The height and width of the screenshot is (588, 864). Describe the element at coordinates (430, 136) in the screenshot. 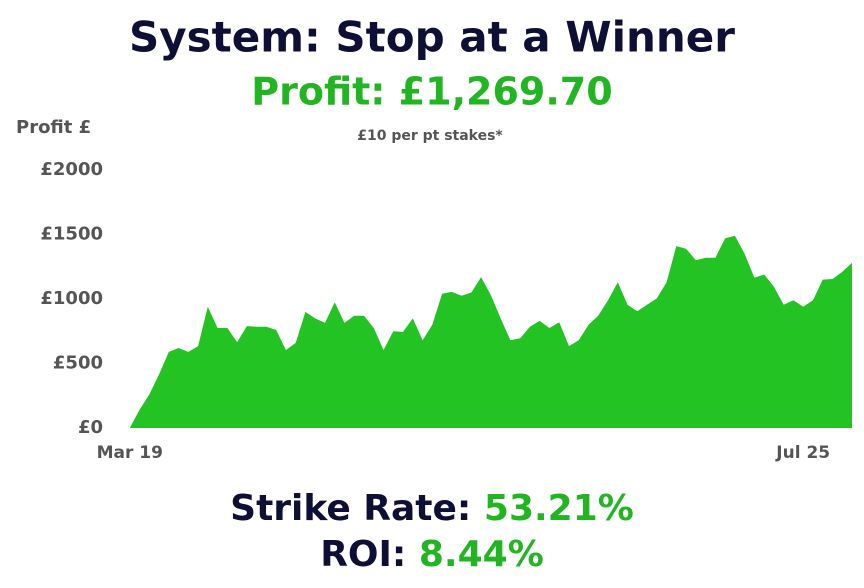

I see `note: £10 per pt stakes*` at that location.